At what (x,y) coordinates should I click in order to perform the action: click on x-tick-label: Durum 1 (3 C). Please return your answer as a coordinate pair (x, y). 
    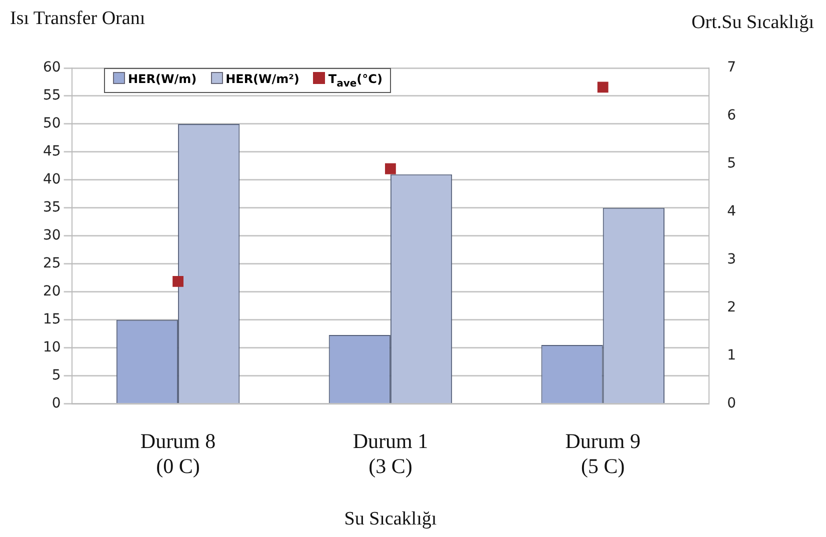
    Looking at the image, I should click on (390, 453).